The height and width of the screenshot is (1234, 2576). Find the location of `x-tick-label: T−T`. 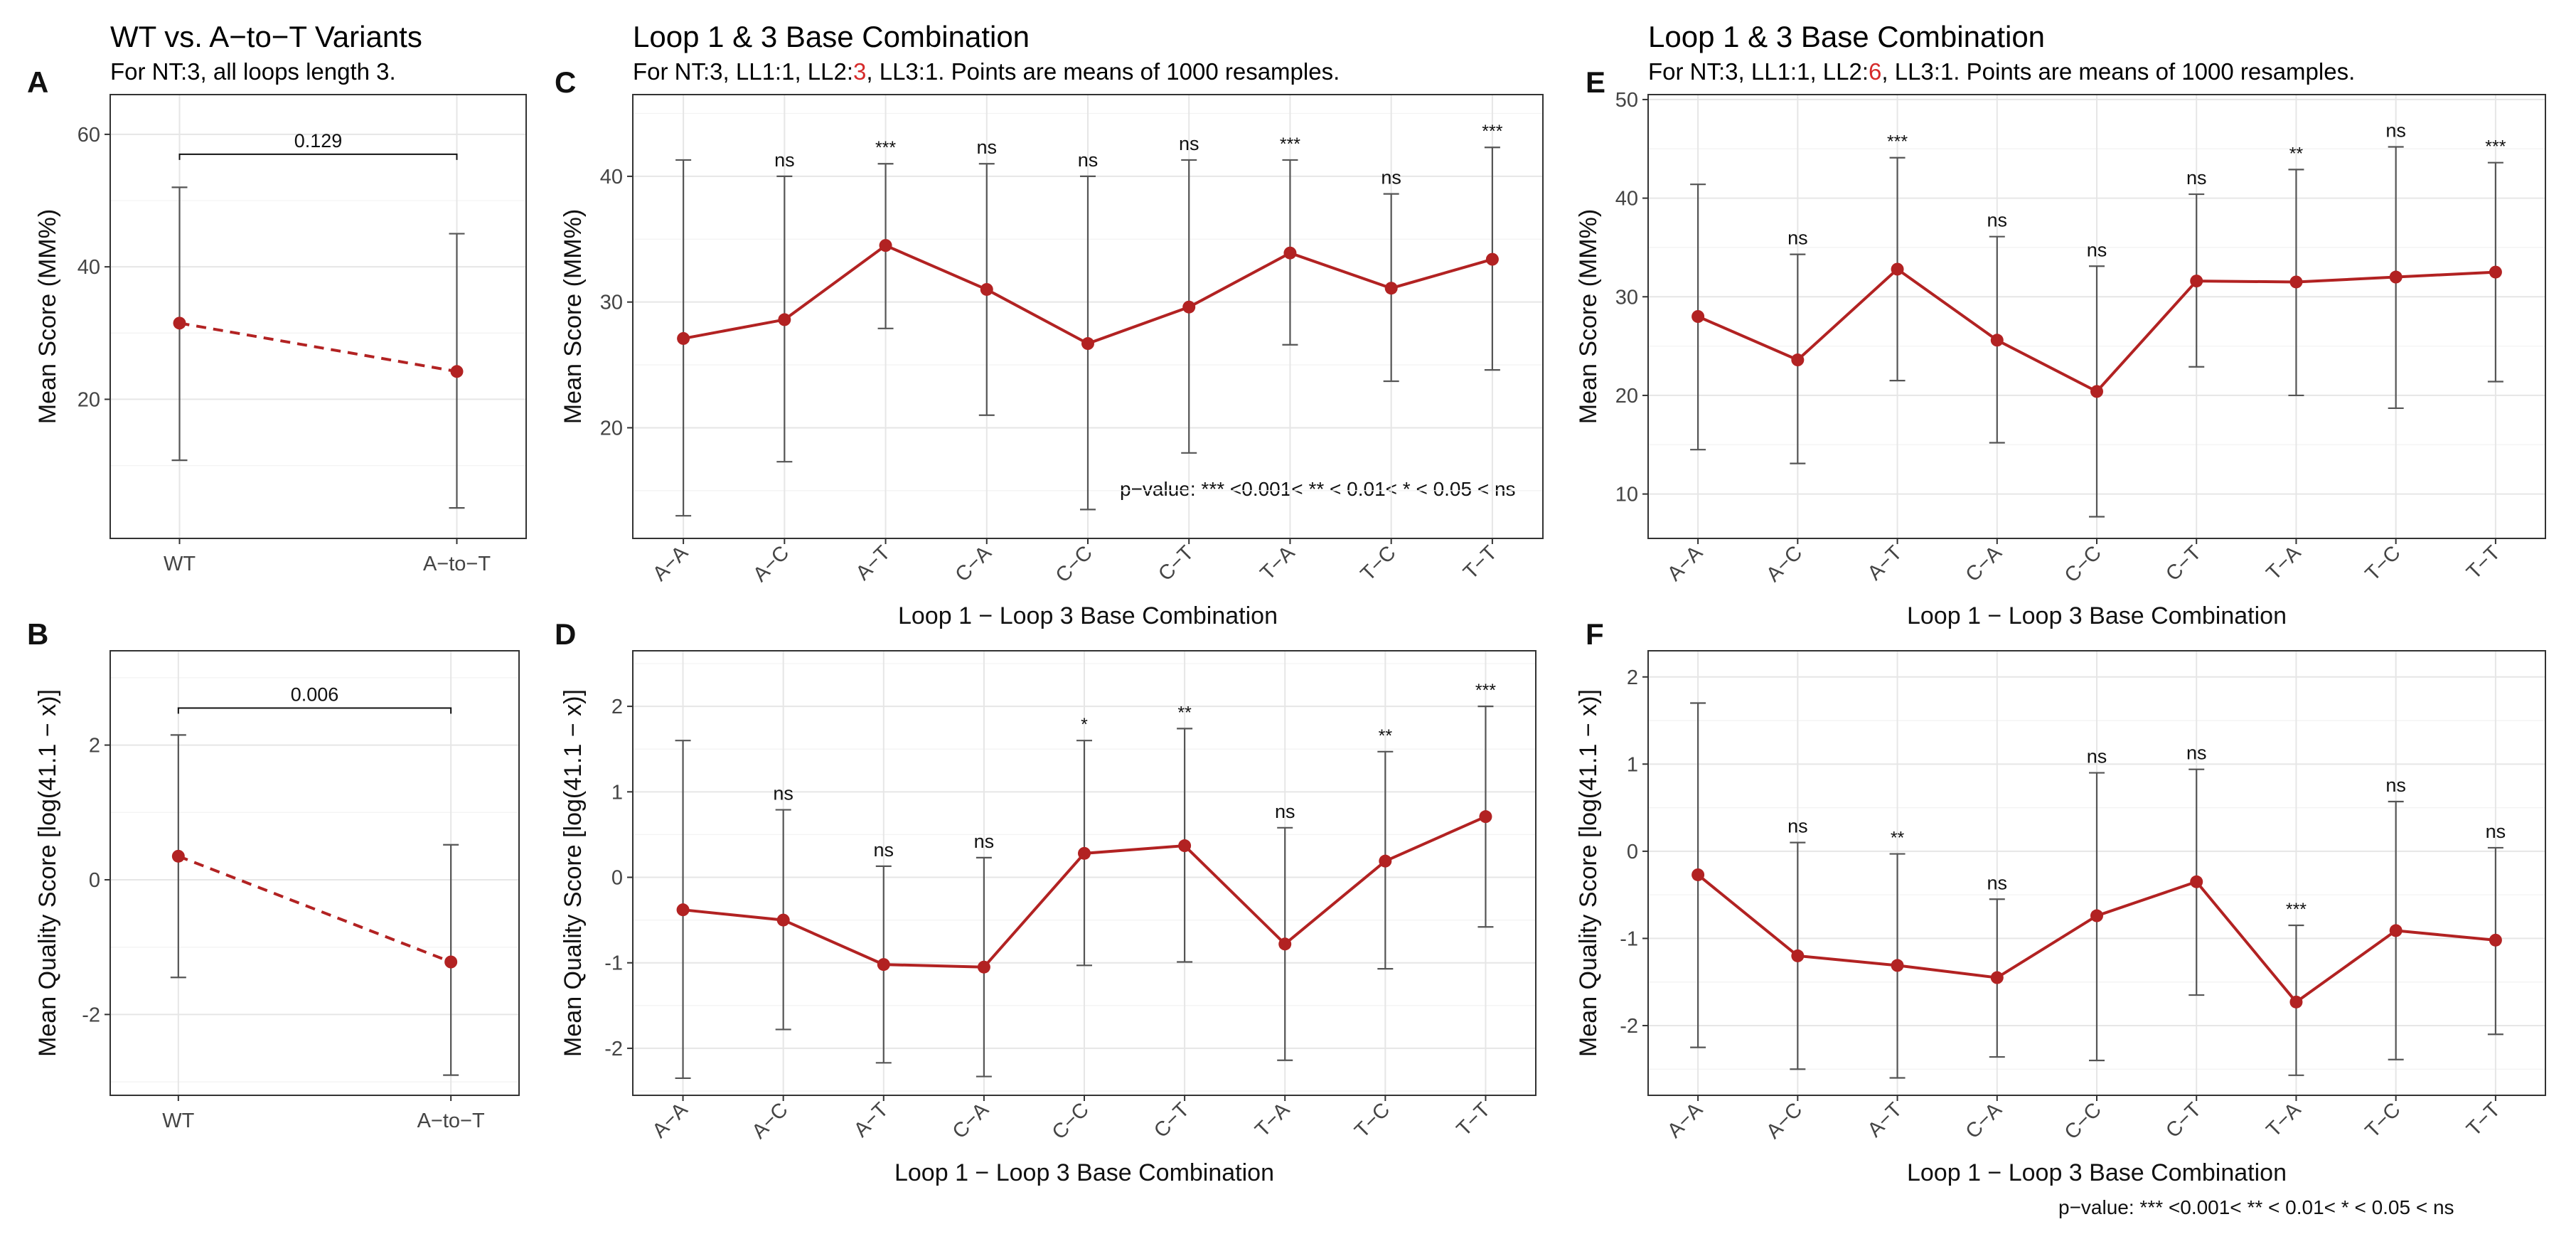

x-tick-label: T−T is located at coordinates (2483, 1120).